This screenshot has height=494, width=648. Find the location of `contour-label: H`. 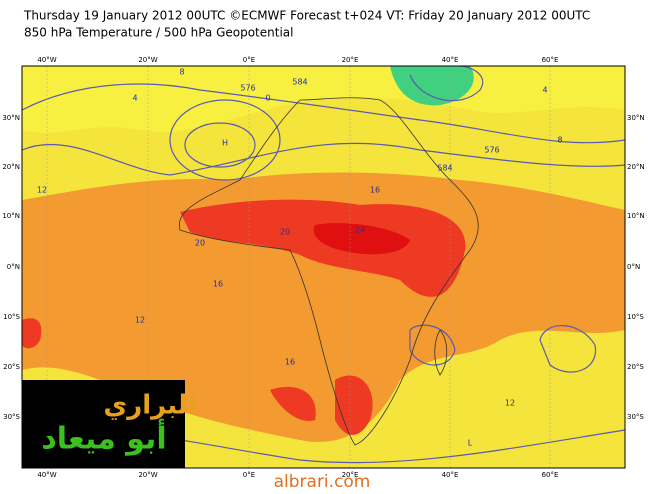

contour-label: H is located at coordinates (225, 143).